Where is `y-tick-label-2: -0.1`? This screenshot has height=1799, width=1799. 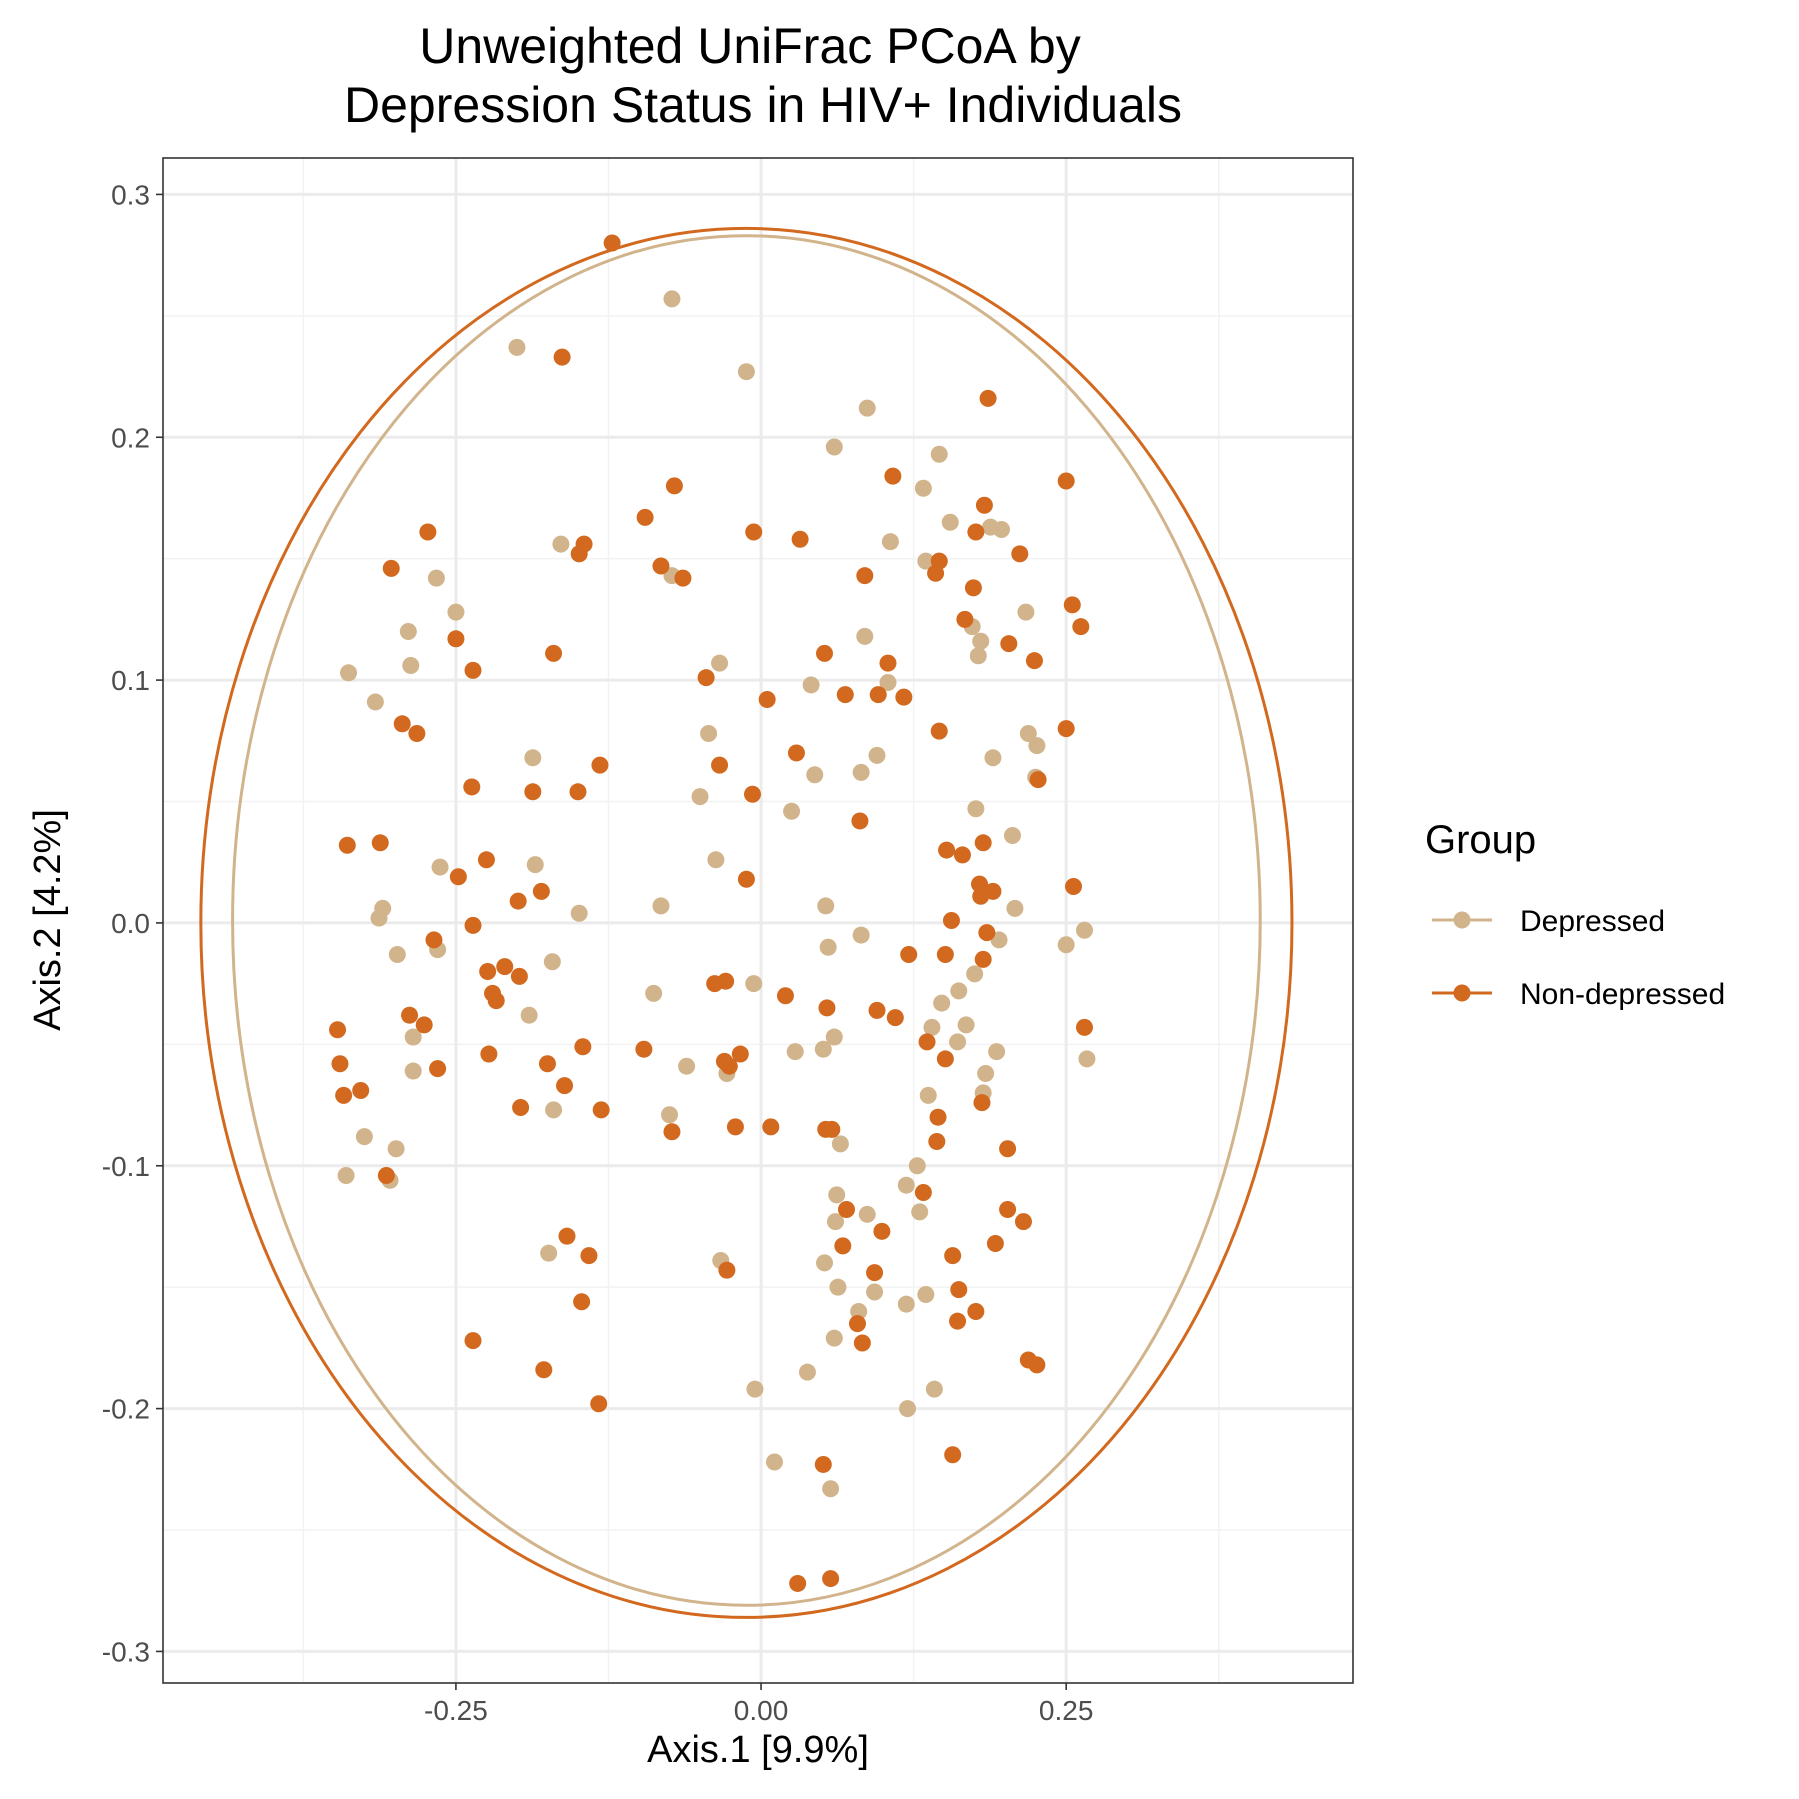 y-tick-label-2: -0.1 is located at coordinates (126, 1166).